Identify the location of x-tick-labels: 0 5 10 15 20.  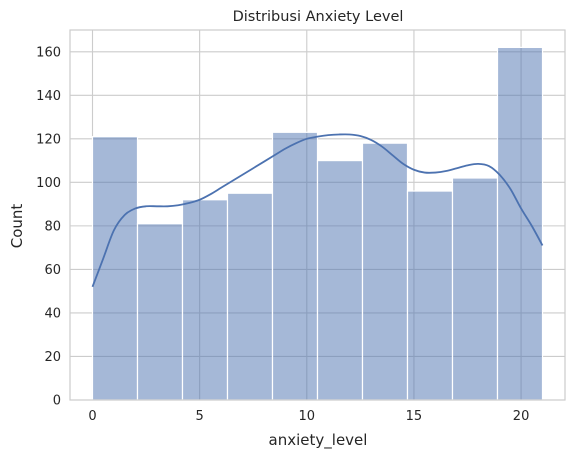
(308, 416).